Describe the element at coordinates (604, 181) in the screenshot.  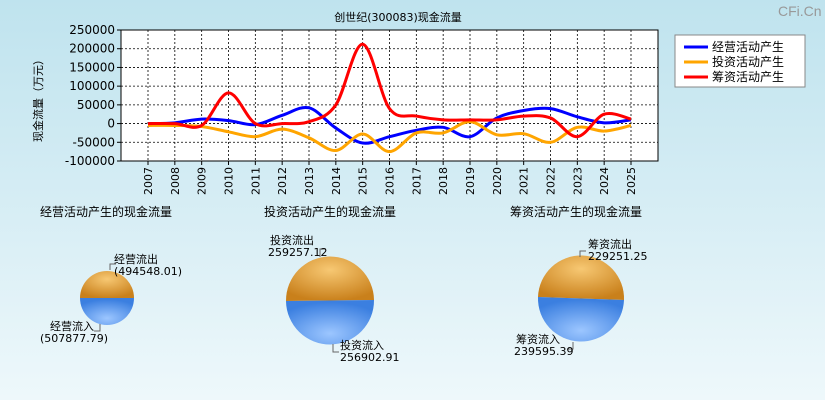
I see `x-tick-label: 2024` at that location.